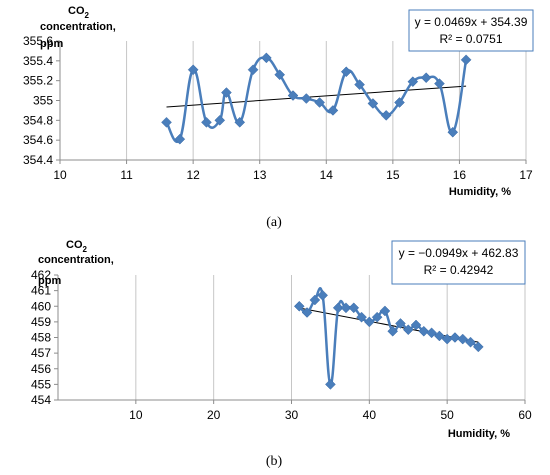  What do you see at coordinates (214, 415) in the screenshot?
I see `x-tick-label: 20` at bounding box center [214, 415].